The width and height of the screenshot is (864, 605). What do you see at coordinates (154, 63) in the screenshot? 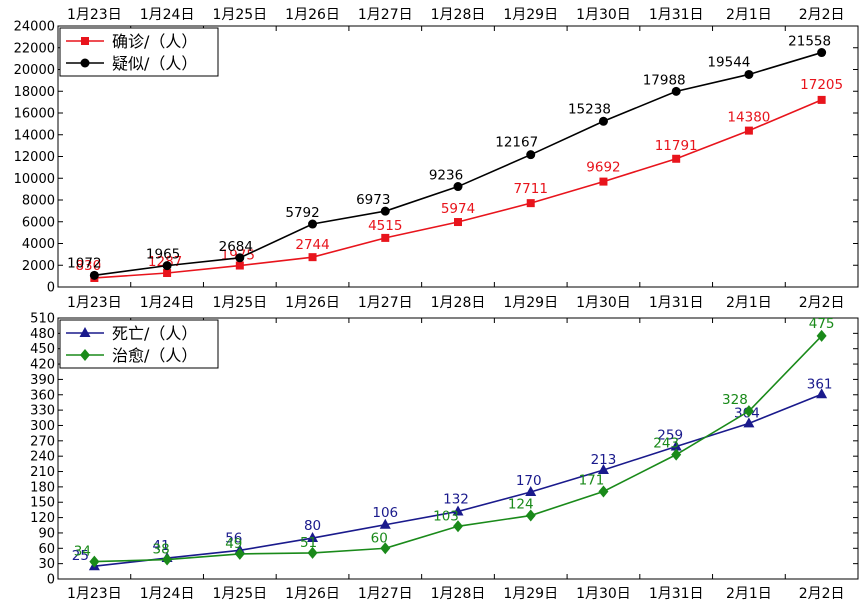
I see `legend-entry: 疑似/（人）` at bounding box center [154, 63].